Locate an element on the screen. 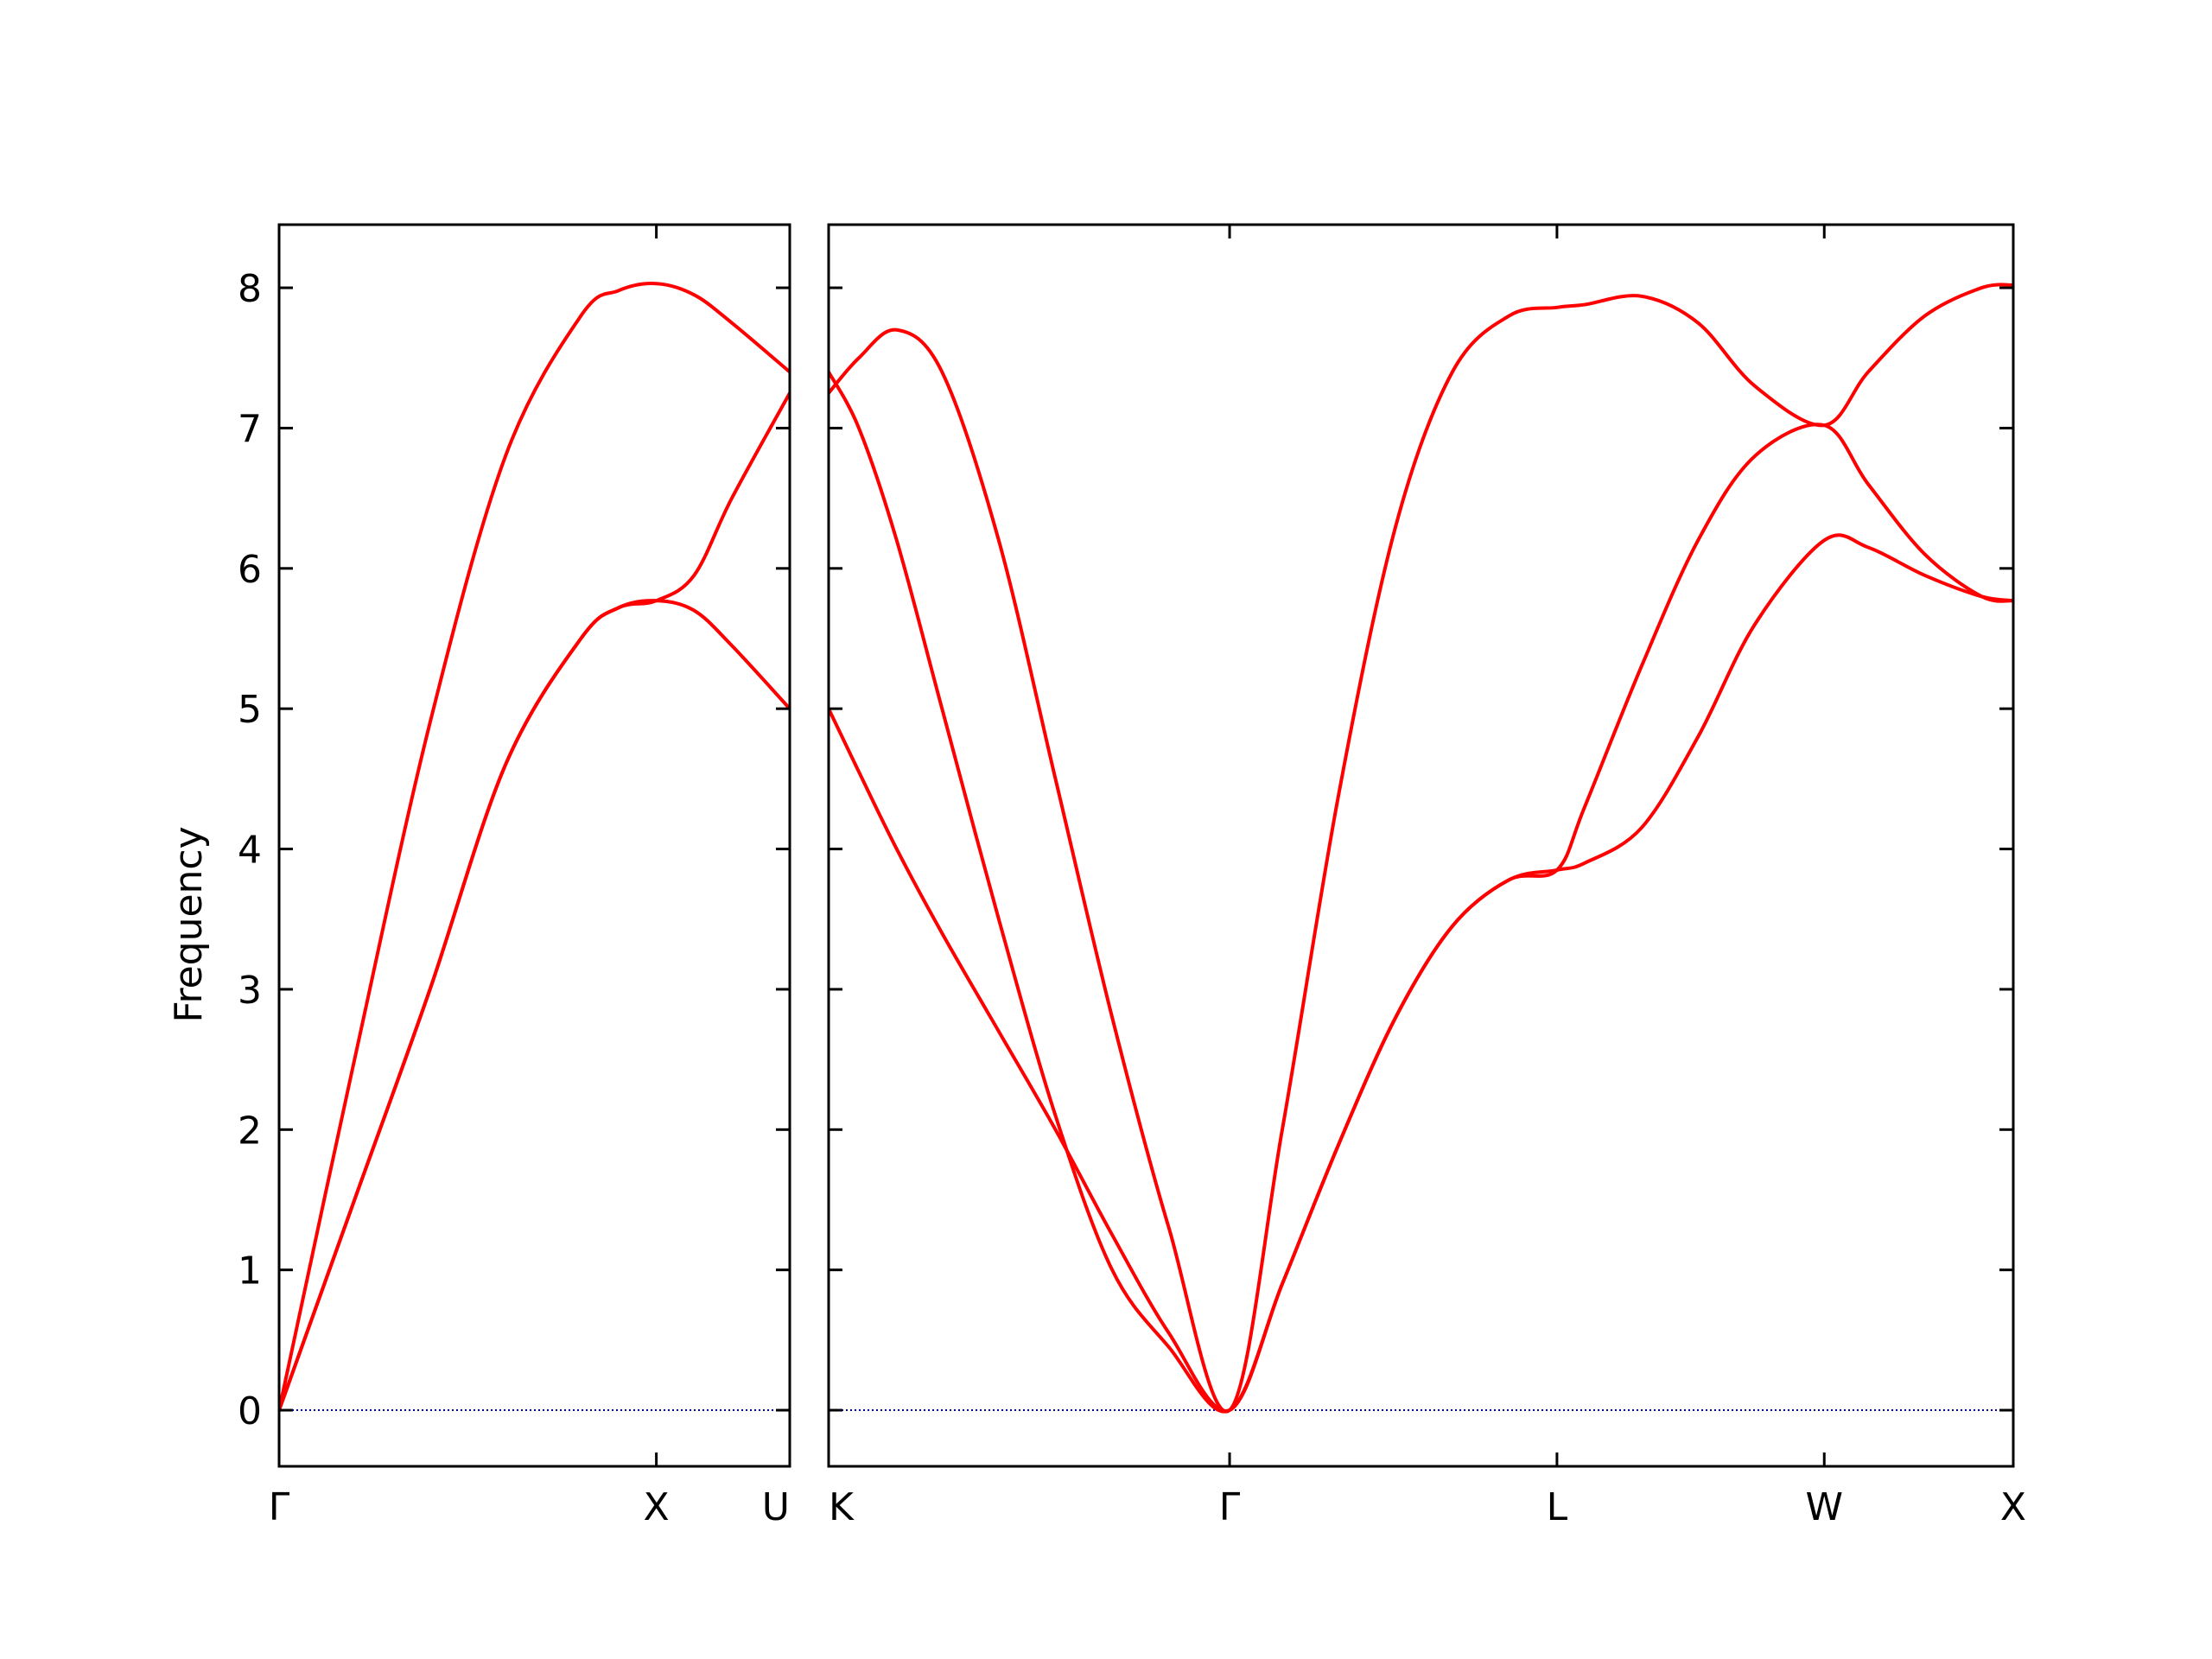  x-tick-label: U is located at coordinates (776, 1507).